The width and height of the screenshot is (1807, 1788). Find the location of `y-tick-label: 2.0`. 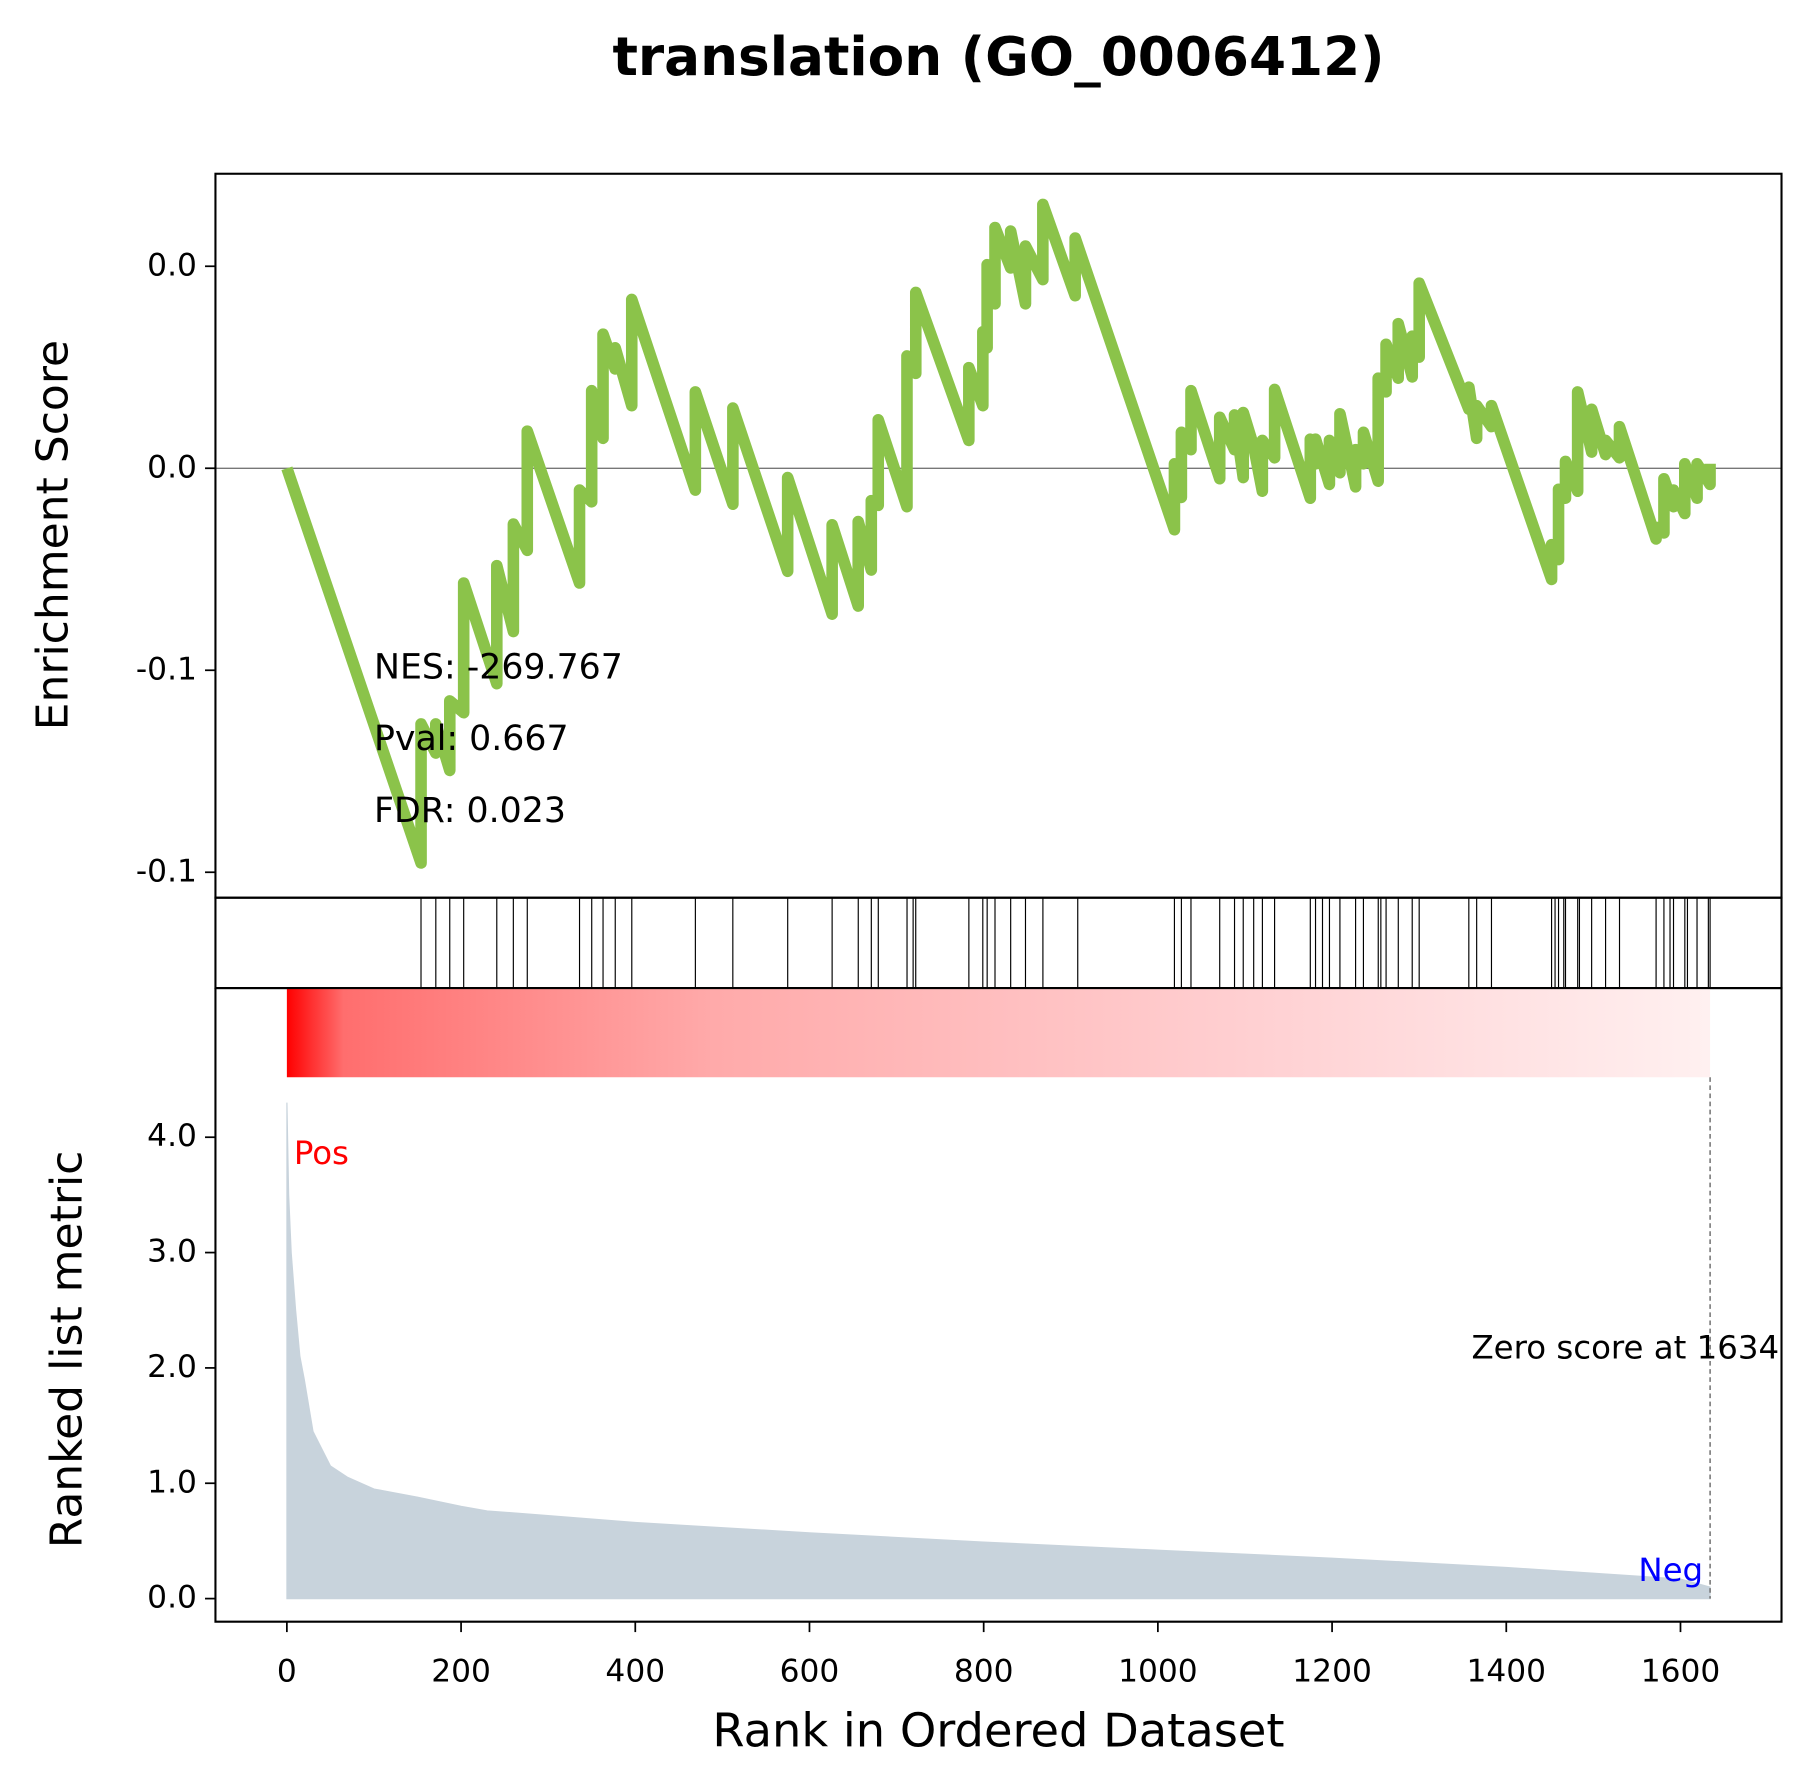

y-tick-label: 2.0 is located at coordinates (172, 1367).